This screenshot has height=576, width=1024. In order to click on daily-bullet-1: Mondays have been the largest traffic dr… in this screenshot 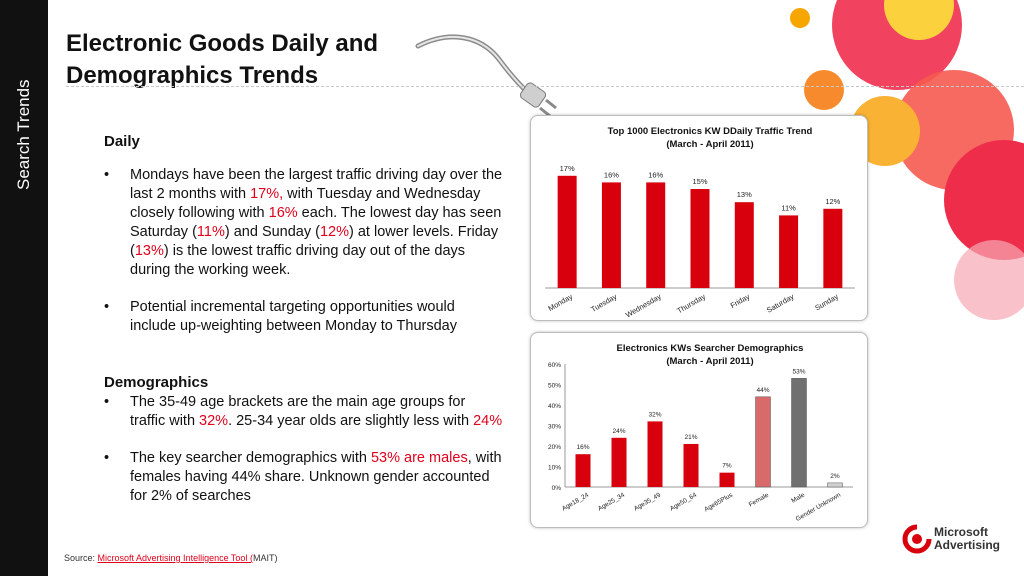, I will do `click(304, 223)`.